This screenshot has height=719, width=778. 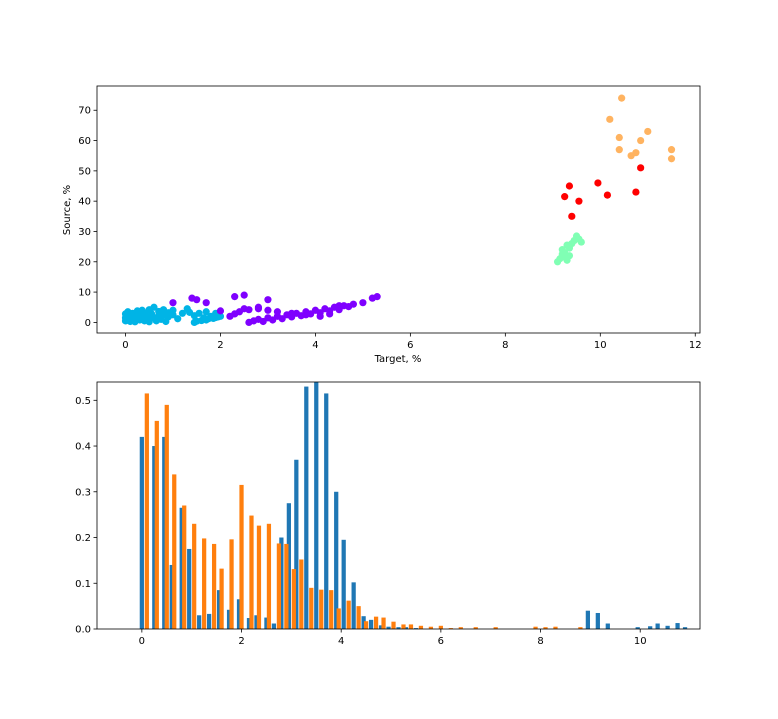 I want to click on scatter-x-tick-label: 8, so click(x=505, y=345).